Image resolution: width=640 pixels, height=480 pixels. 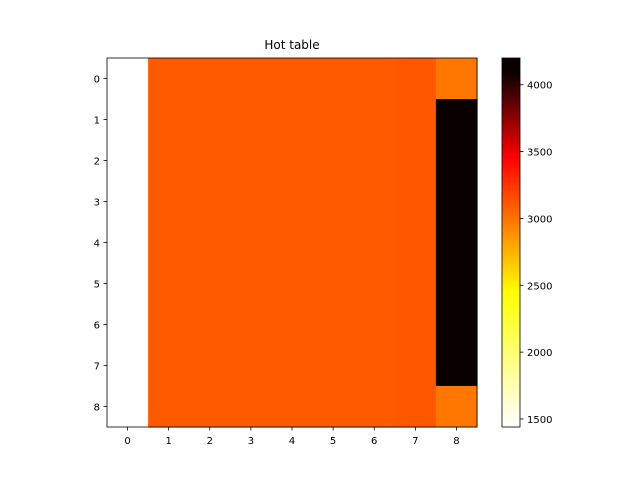 I want to click on y-tick-label: 8, so click(x=97, y=408).